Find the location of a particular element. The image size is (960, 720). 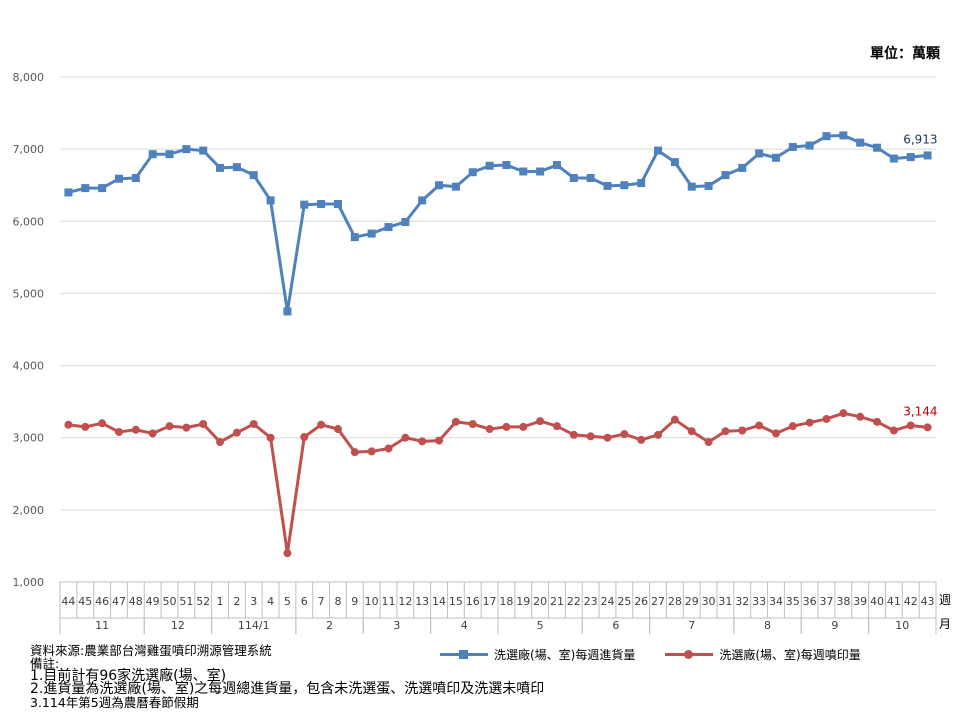

x-tick-label: 7 is located at coordinates (321, 601).